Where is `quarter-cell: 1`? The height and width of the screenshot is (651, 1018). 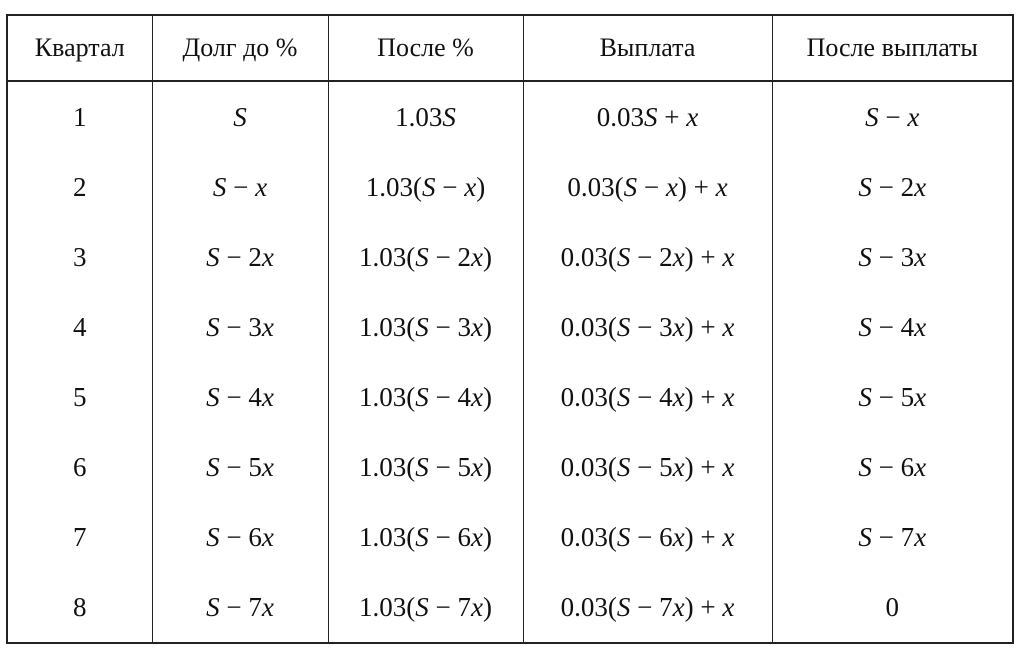
quarter-cell: 1 is located at coordinates (79, 116).